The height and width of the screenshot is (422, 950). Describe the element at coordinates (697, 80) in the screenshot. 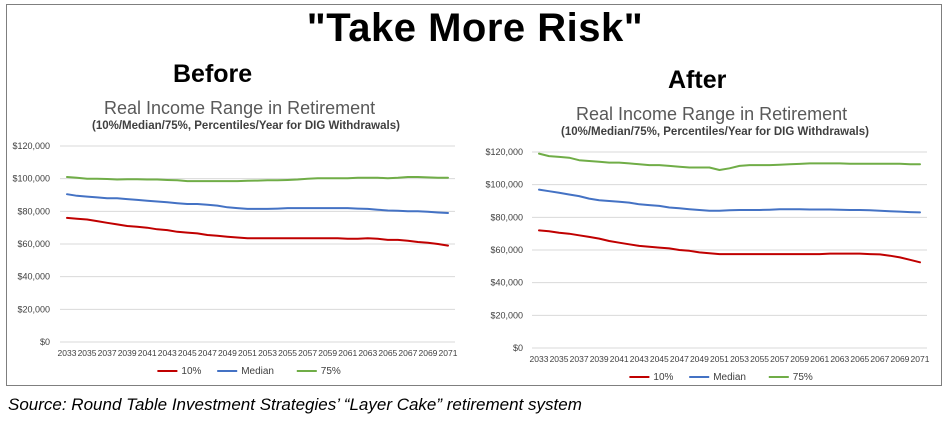

I see `panel-label-after: After` at that location.